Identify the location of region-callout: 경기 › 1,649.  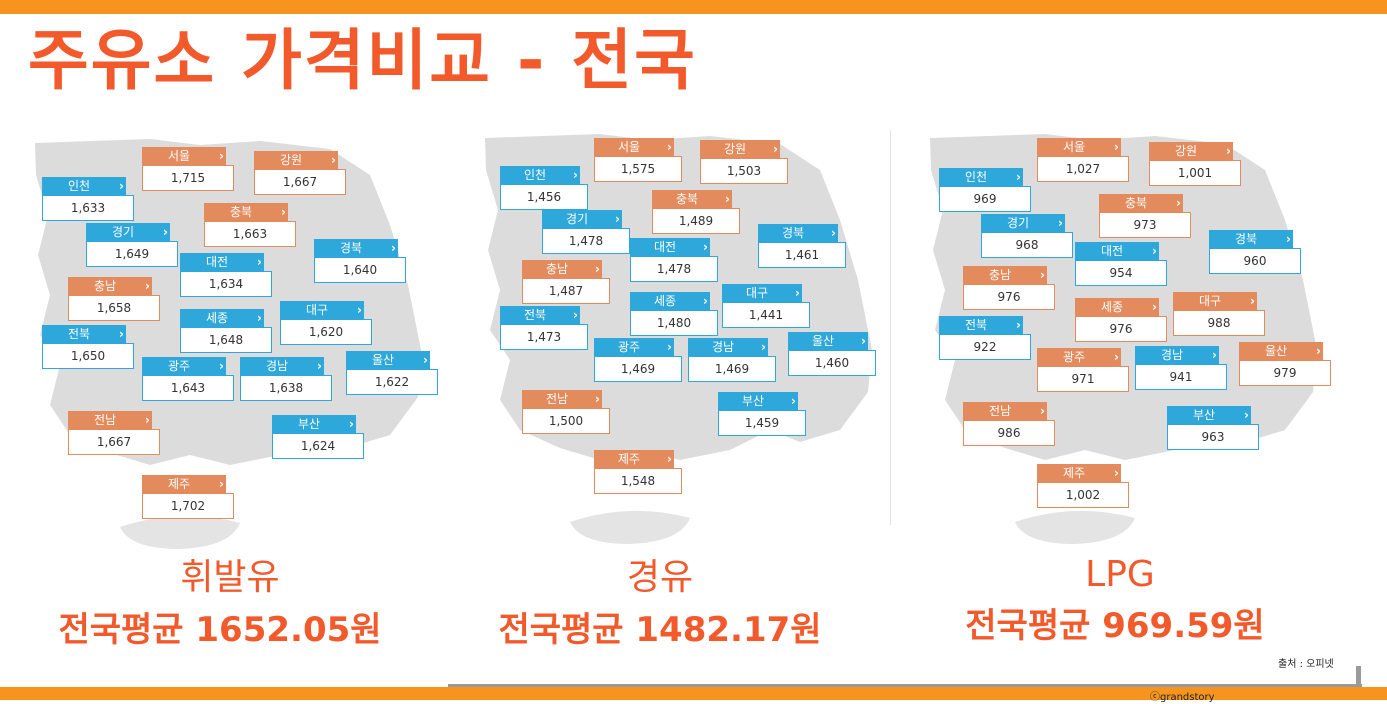
(132, 245).